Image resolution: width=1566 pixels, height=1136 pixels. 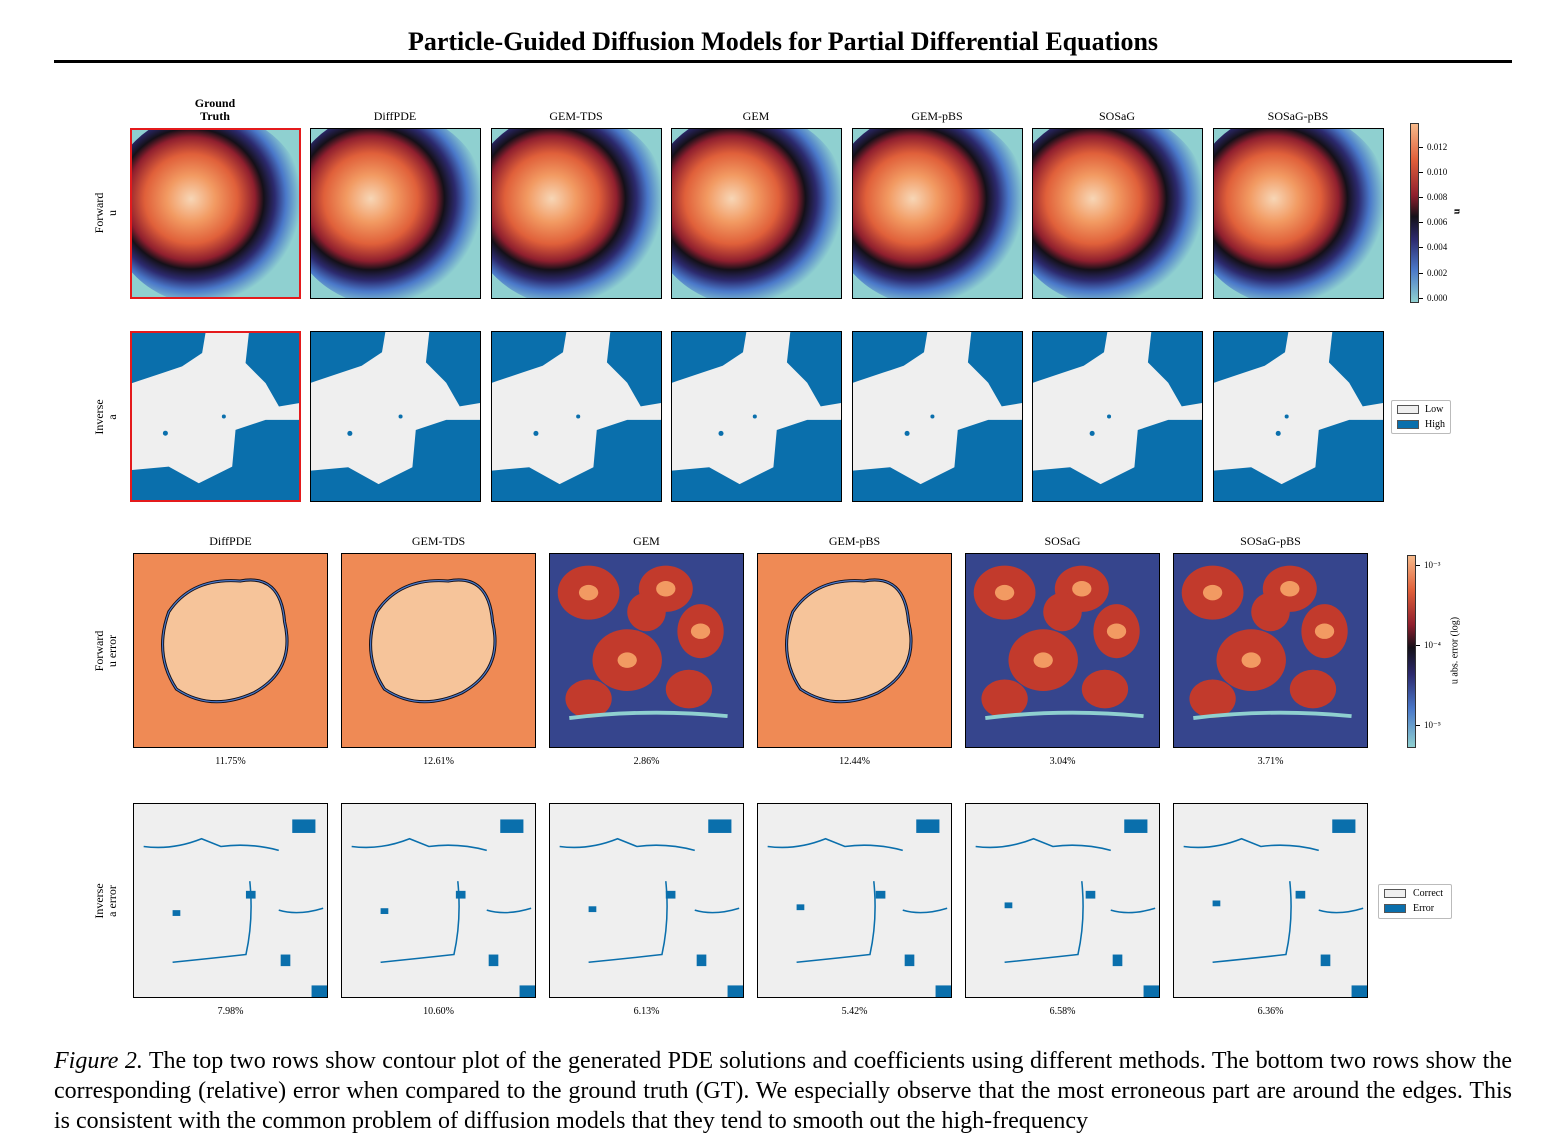 I want to click on bottom-col-header-sosag-pbs: SOSaG-pBS, so click(x=1270, y=541).